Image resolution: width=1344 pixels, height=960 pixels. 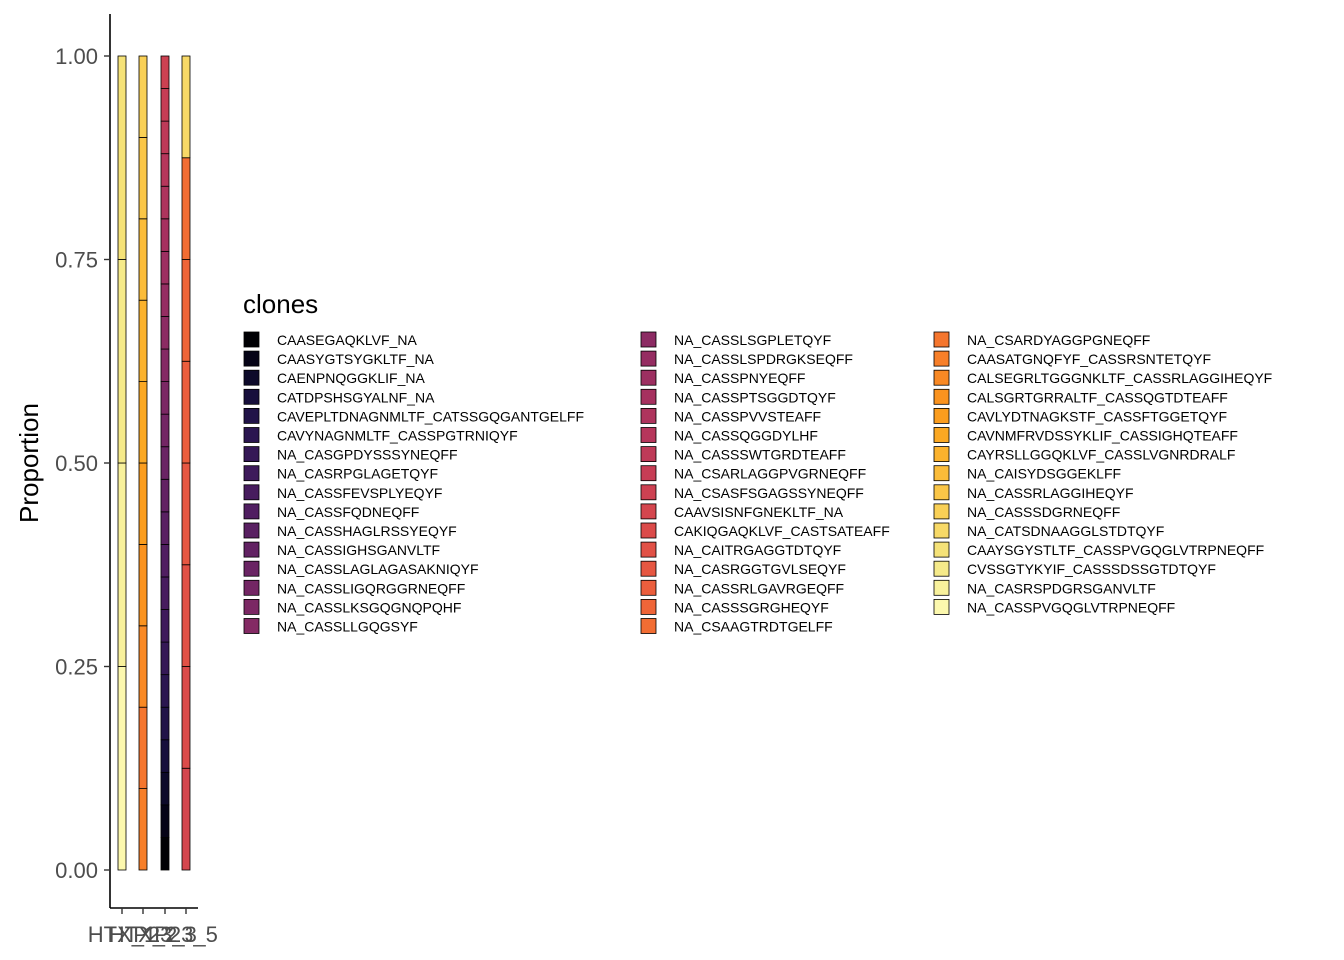 What do you see at coordinates (746, 436) in the screenshot?
I see `legend-label: NA_CASSQGGDYLHF` at bounding box center [746, 436].